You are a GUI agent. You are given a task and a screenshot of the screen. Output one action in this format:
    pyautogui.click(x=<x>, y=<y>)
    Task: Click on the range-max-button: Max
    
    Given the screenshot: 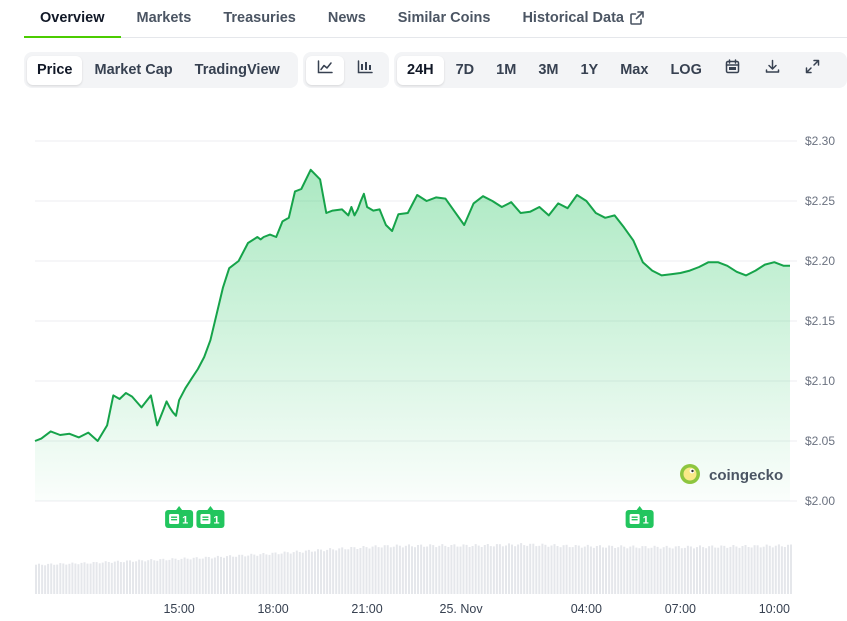 What is the action you would take?
    pyautogui.click(x=634, y=69)
    